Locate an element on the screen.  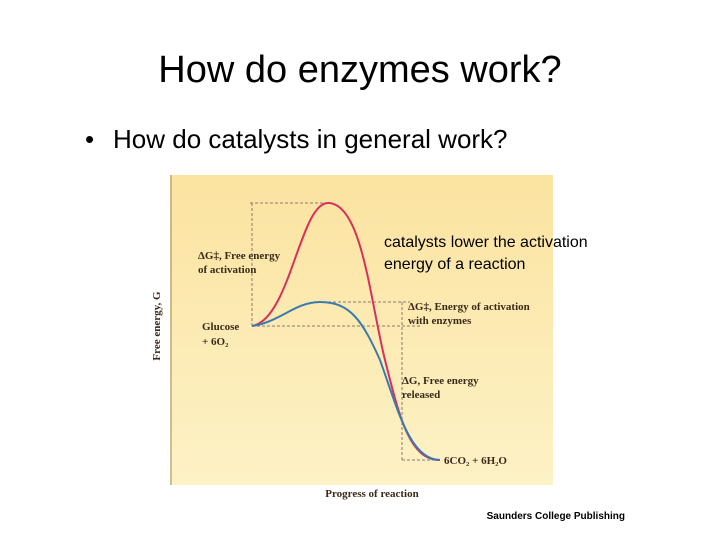
uncatalyzed-label: of activation is located at coordinates (227, 270).